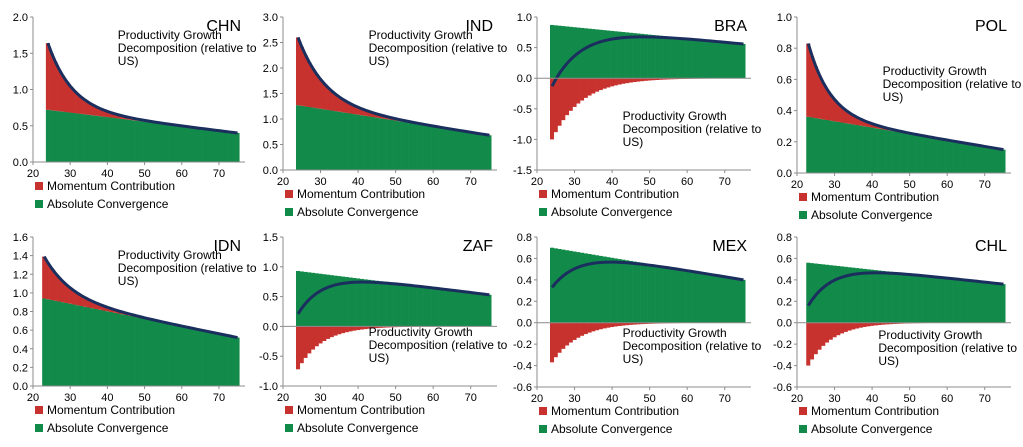 The height and width of the screenshot is (447, 1023). What do you see at coordinates (20, 163) in the screenshot?
I see `y-tick-label: 0.0` at bounding box center [20, 163].